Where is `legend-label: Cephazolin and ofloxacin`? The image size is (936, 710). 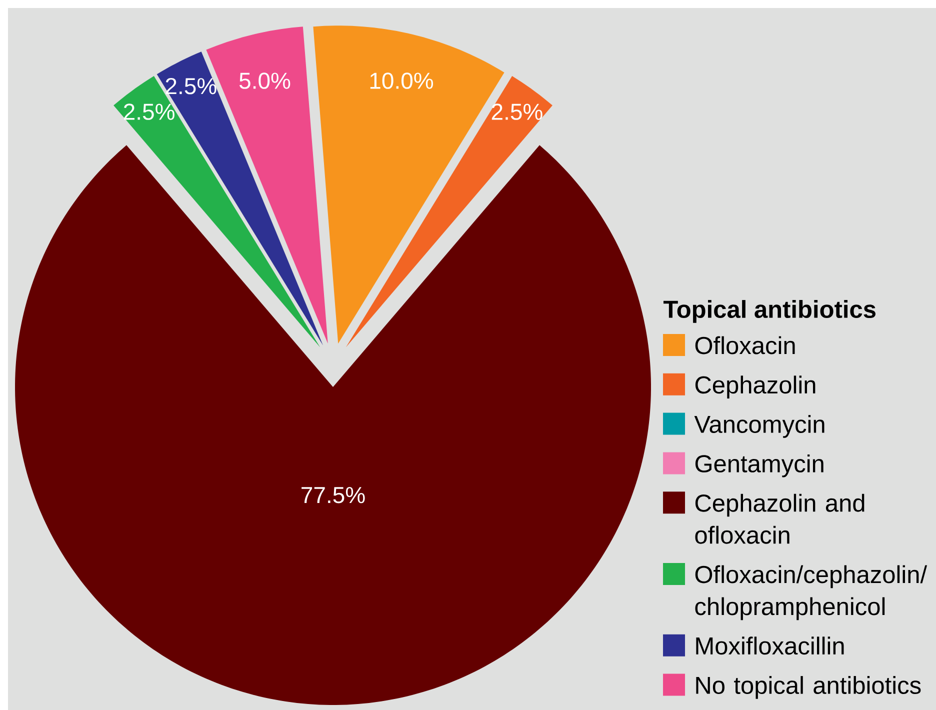 legend-label: Cephazolin and ofloxacin is located at coordinates (779, 519).